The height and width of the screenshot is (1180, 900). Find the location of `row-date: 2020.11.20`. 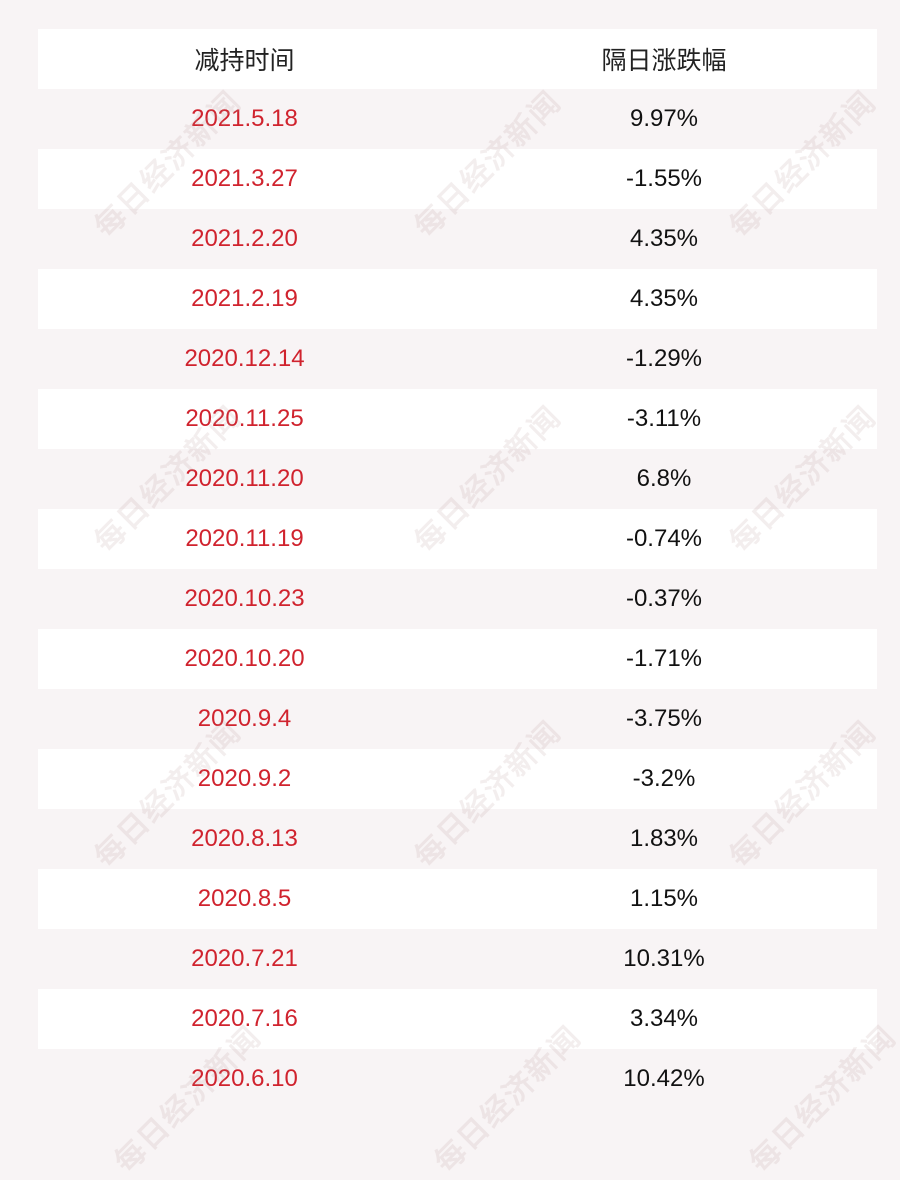

row-date: 2020.11.20 is located at coordinates (244, 478).